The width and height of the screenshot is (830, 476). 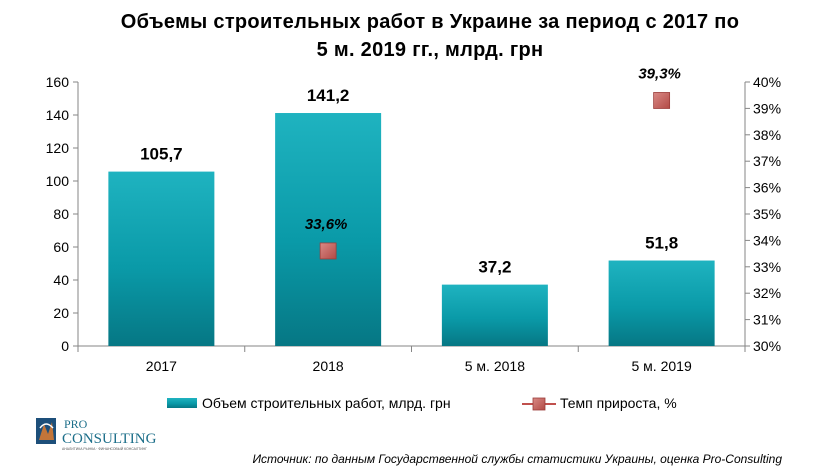 I want to click on y2-tick-label: 40%, so click(x=767, y=82).